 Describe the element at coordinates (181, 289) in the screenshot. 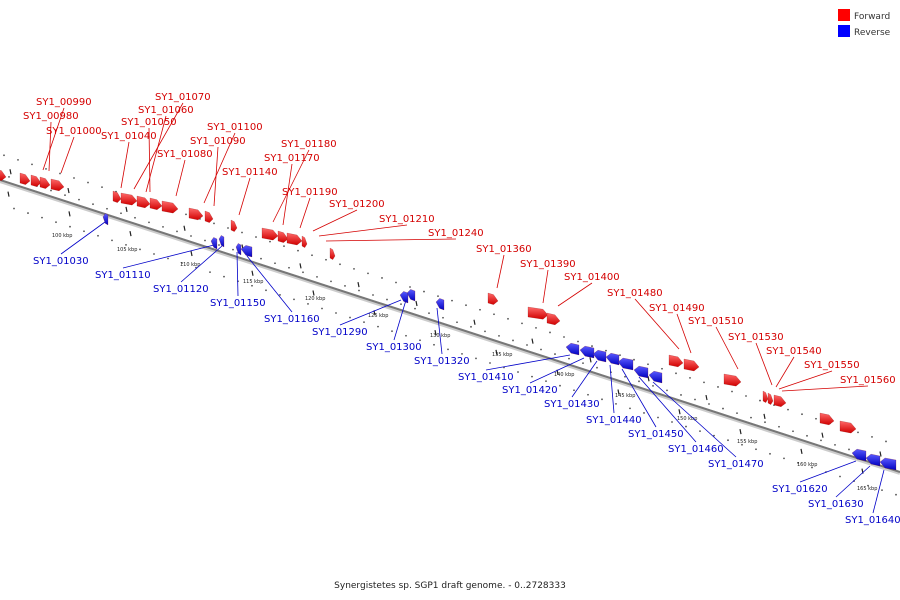

I see `reverse-gene-label: SY1_01120` at that location.